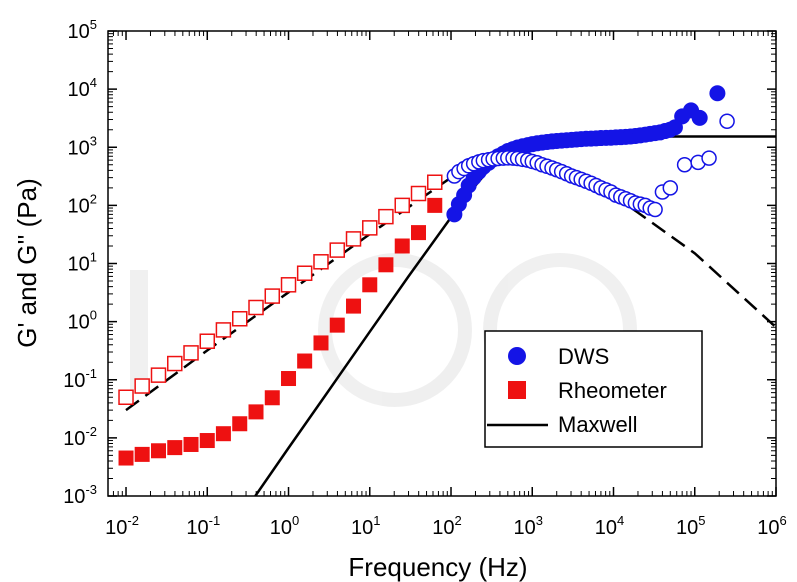 The width and height of the screenshot is (797, 582). I want to click on x-tick-label: 10⁻², so click(122, 526).